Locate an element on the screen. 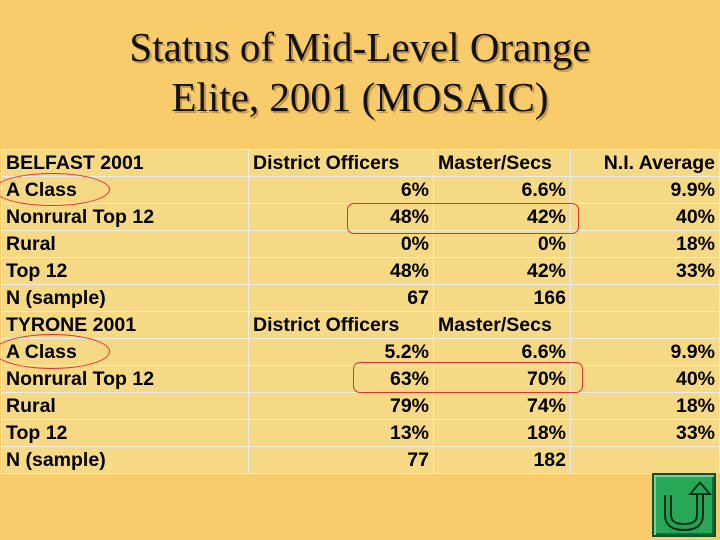 This screenshot has height=540, width=720. table-row: Top 12 13% 18% 33% is located at coordinates (360, 433).